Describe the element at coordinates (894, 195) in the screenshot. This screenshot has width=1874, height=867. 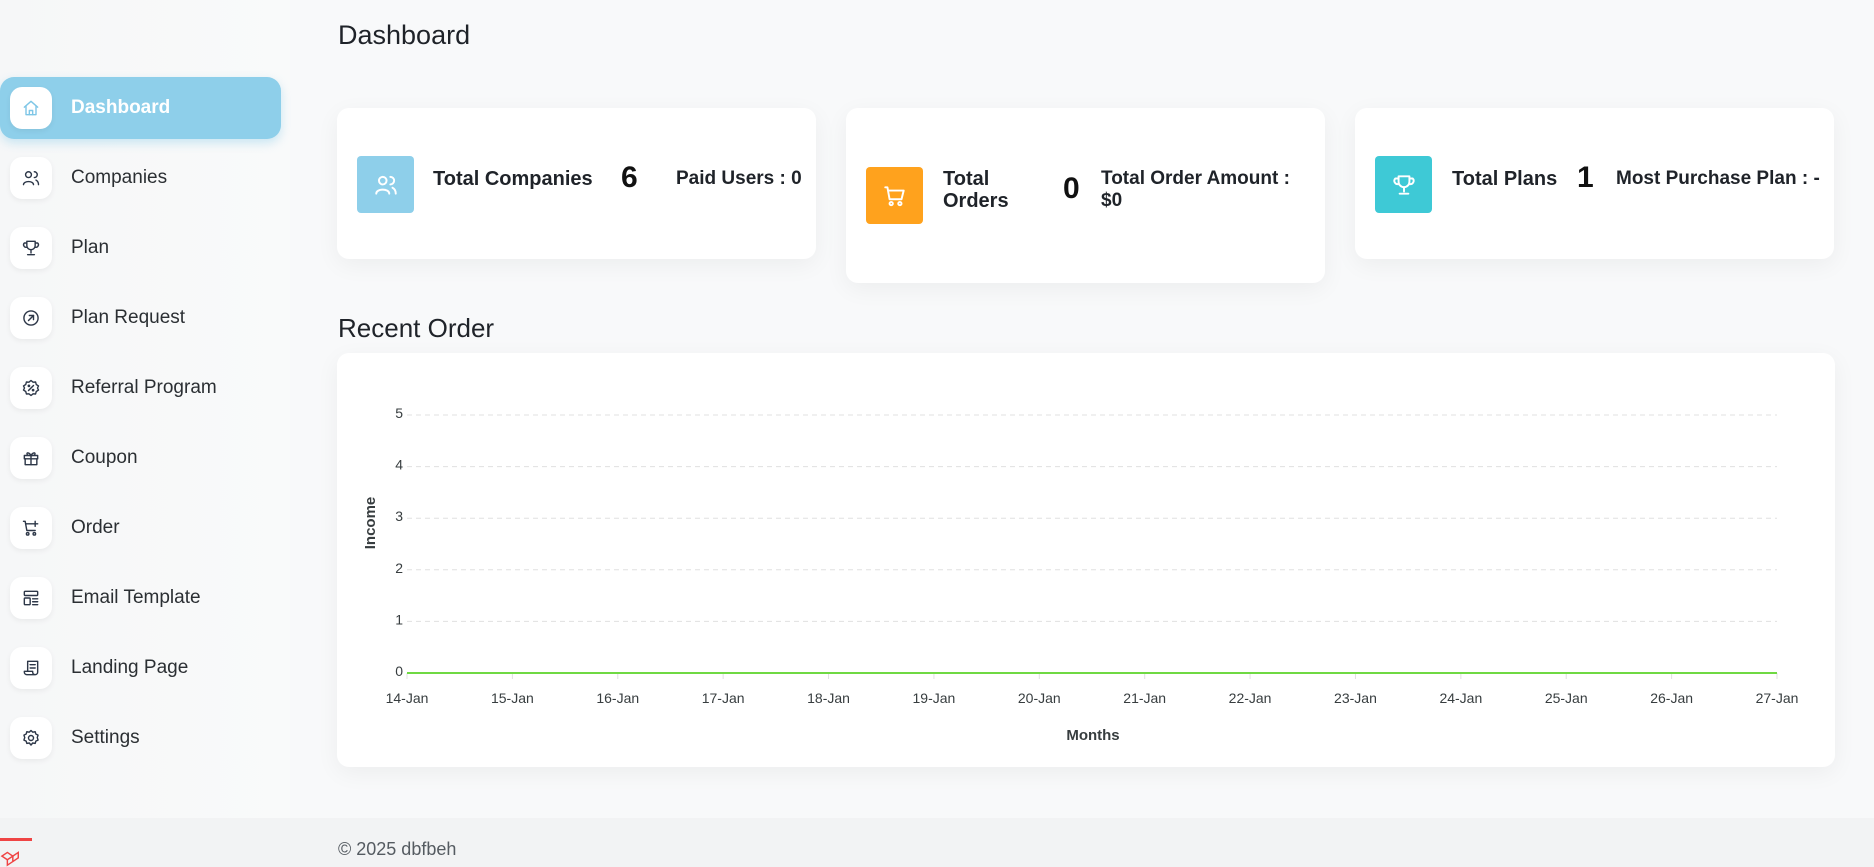
I see `cart-icon` at that location.